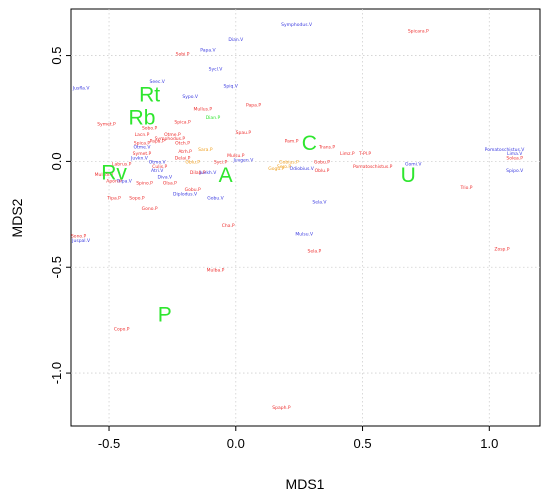  What do you see at coordinates (228, 226) in the screenshot?
I see `point-label: Cha.P` at bounding box center [228, 226].